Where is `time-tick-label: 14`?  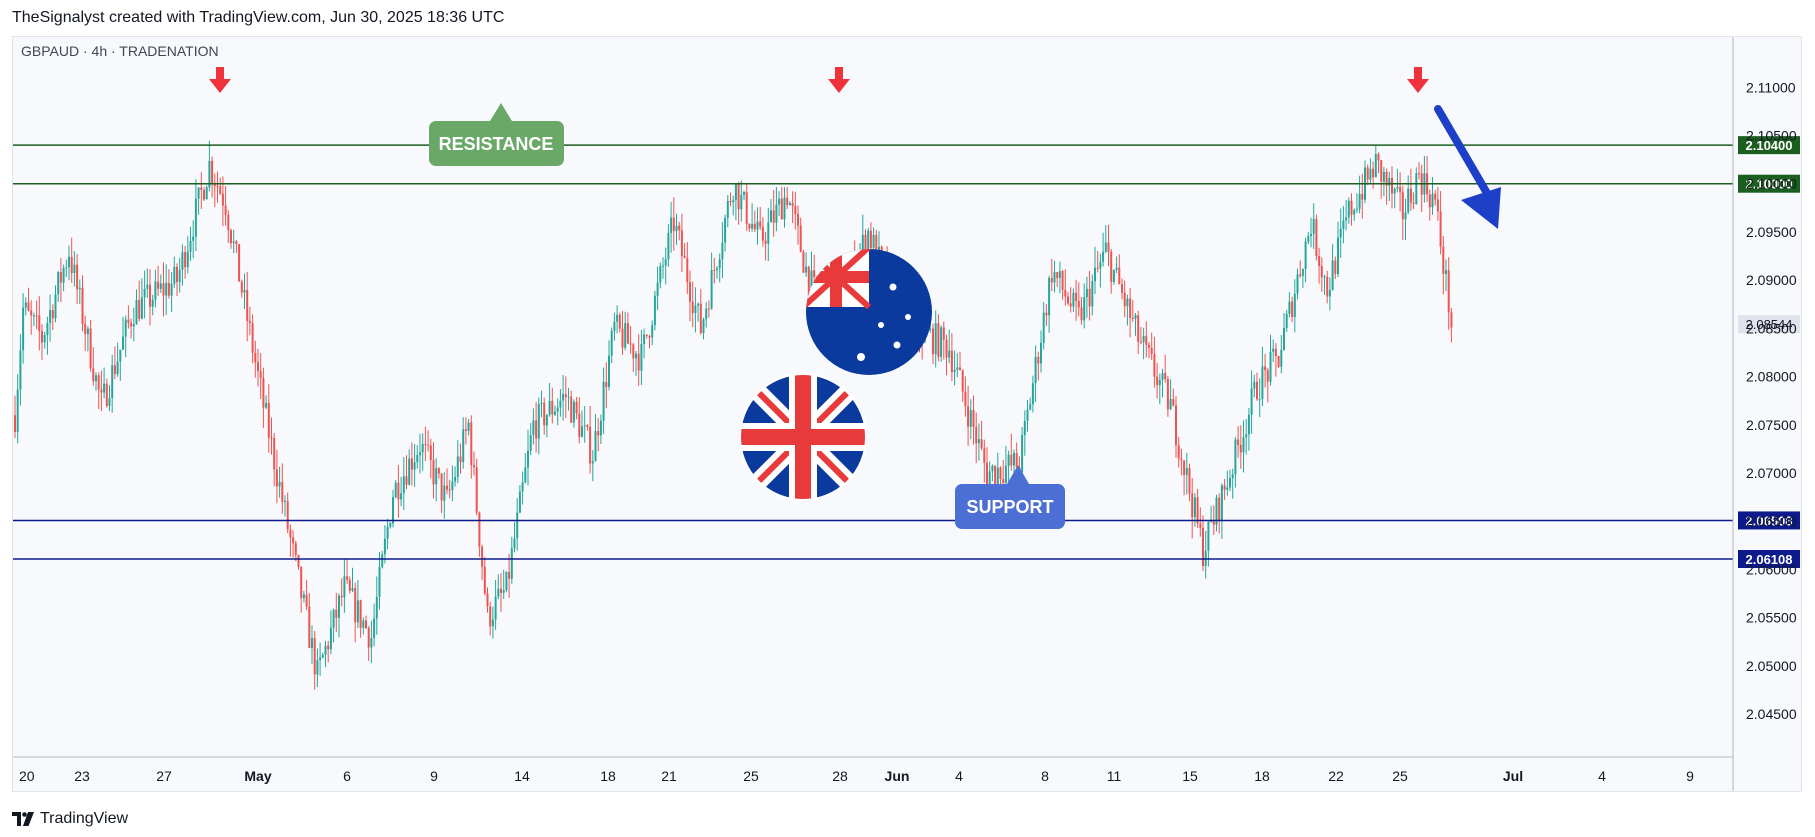
time-tick-label: 14 is located at coordinates (522, 776).